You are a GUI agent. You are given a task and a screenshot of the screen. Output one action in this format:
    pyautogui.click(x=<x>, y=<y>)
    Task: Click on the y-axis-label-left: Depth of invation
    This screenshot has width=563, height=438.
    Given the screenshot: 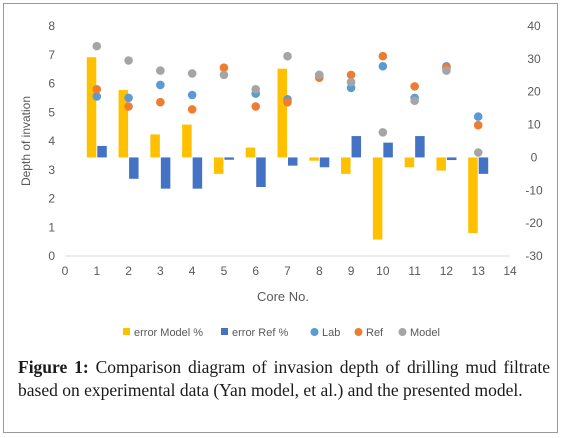 What is the action you would take?
    pyautogui.click(x=26, y=141)
    